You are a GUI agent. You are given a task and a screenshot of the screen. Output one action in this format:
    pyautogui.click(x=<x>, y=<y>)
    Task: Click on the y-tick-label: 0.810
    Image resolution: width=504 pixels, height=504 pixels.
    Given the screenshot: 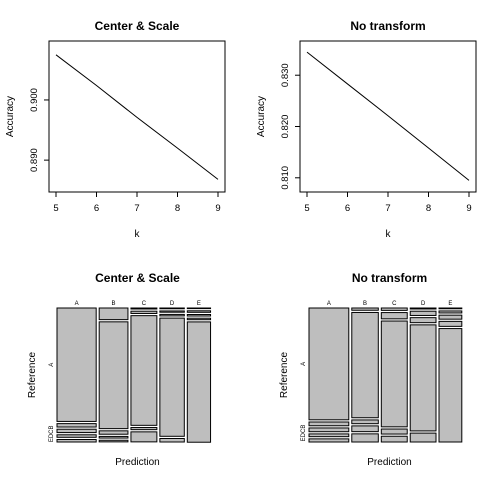 What is the action you would take?
    pyautogui.click(x=285, y=178)
    